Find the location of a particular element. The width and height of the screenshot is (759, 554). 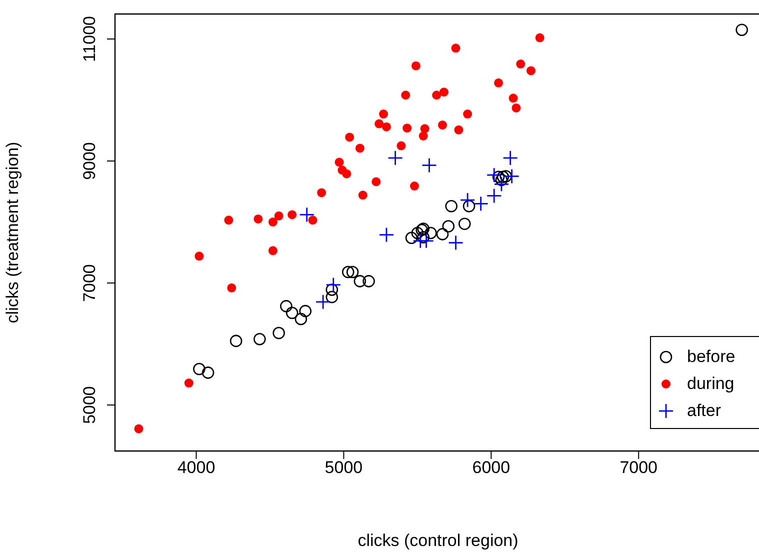

x-tick-label: 7000 is located at coordinates (639, 468).